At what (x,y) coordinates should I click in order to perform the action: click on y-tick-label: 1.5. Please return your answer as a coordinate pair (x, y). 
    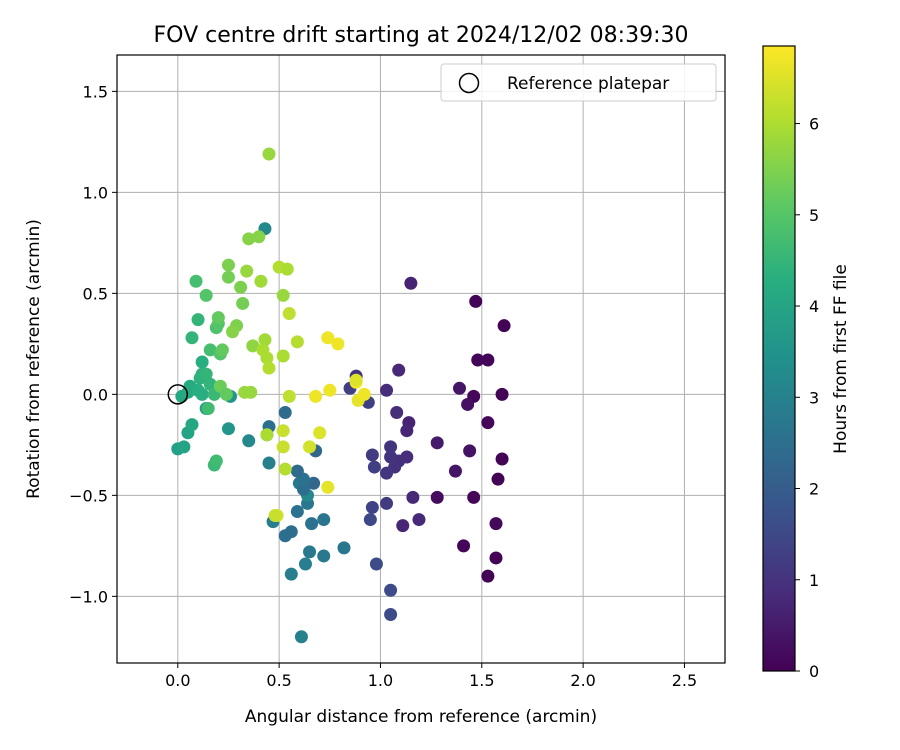
    Looking at the image, I should click on (95, 91).